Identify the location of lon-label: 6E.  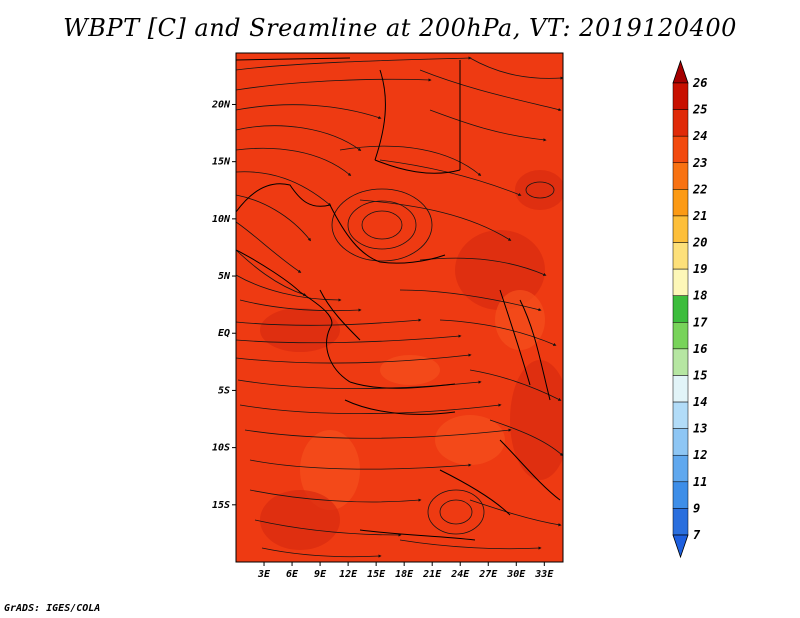
(292, 574).